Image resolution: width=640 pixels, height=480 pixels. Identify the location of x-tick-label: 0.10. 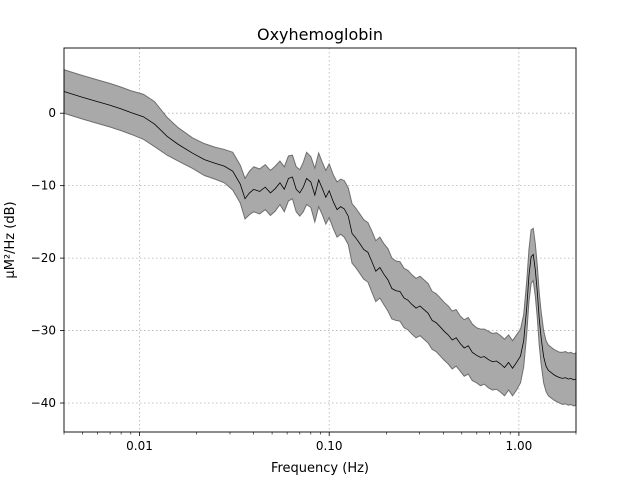
(329, 446).